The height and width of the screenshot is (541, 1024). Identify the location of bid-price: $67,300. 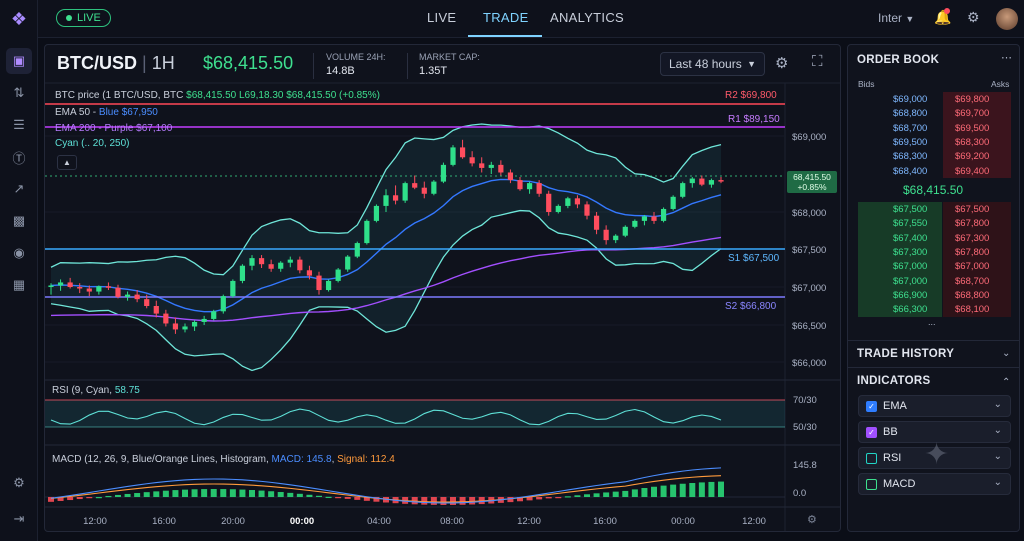
(910, 252).